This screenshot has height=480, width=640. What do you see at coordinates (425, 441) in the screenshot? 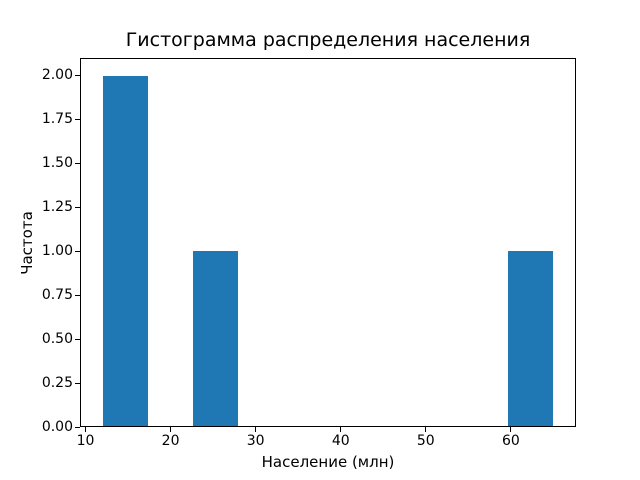
I see `x-tick-label: 50` at bounding box center [425, 441].